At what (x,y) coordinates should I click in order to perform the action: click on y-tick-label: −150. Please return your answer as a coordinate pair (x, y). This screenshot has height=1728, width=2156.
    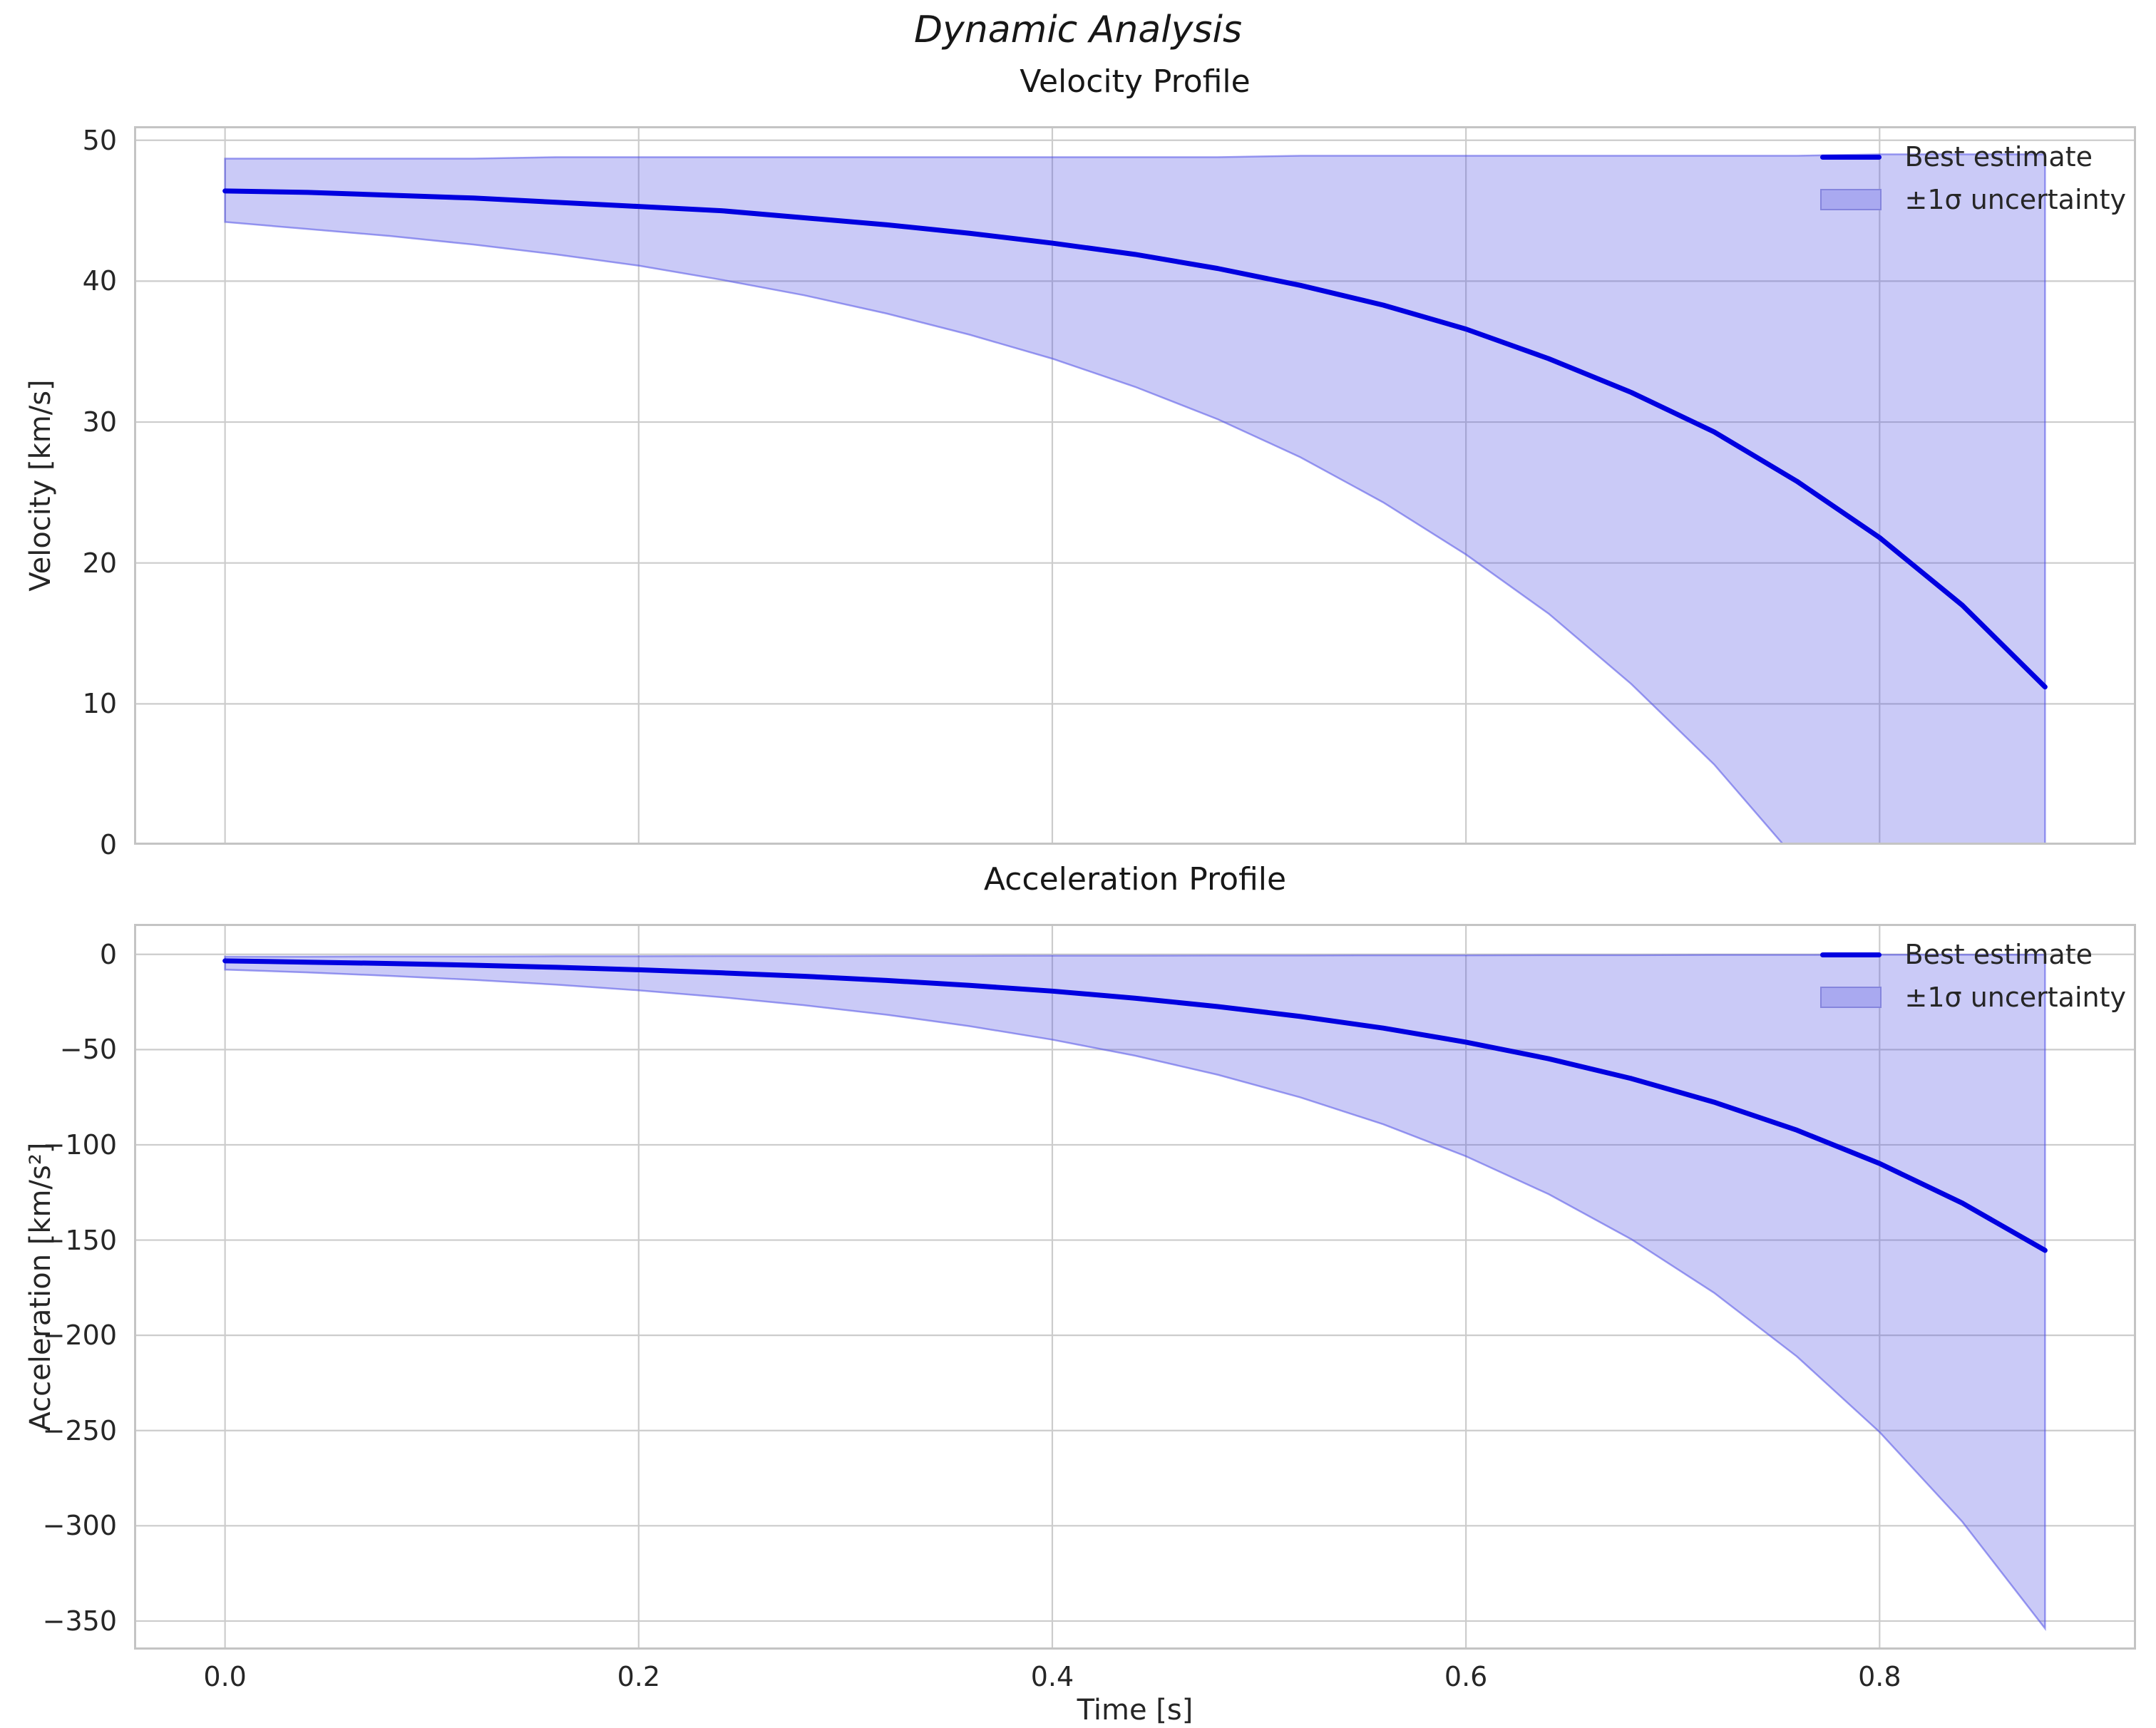
    Looking at the image, I should click on (79, 1240).